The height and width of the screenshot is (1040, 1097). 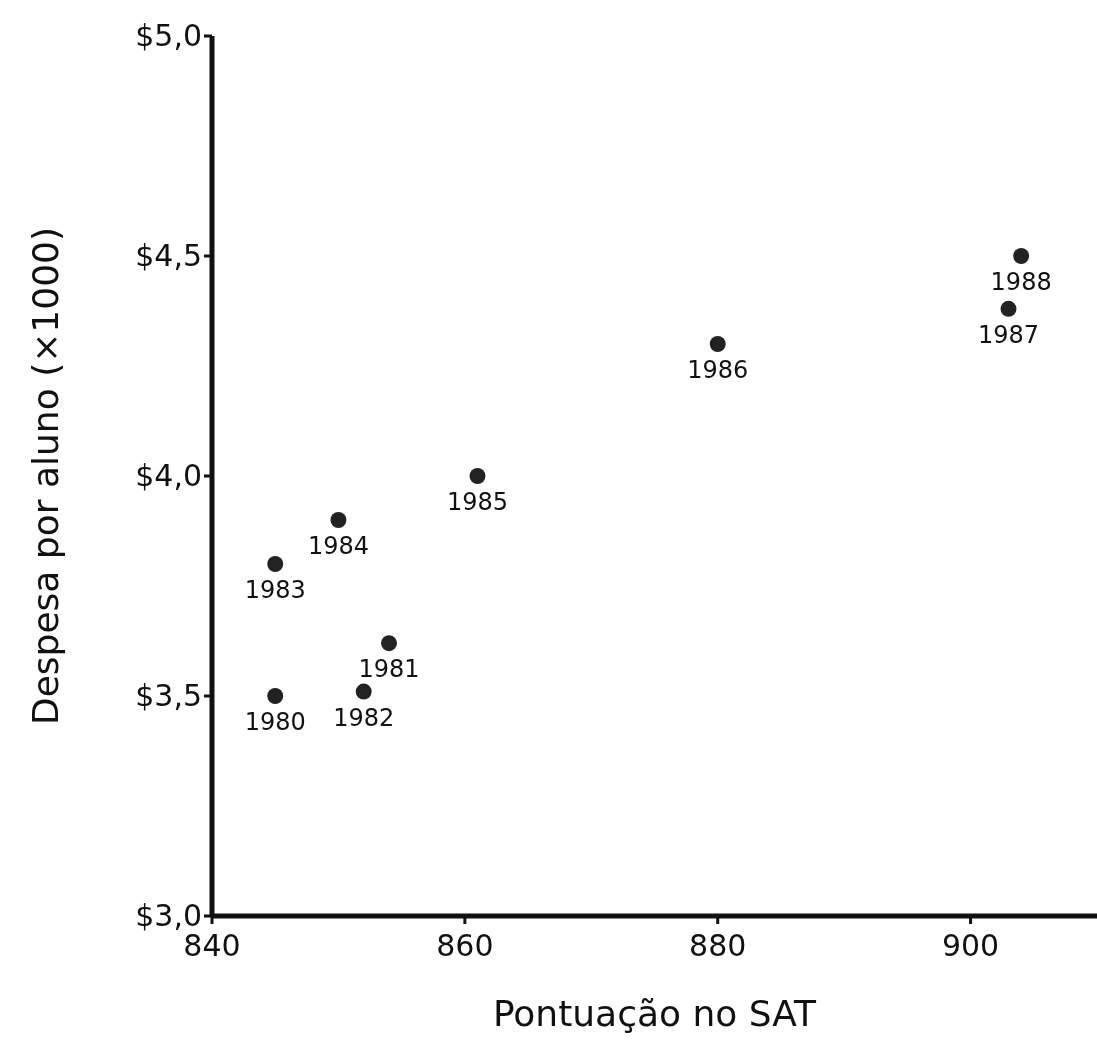 I want to click on annotation: 1984, so click(x=338, y=546).